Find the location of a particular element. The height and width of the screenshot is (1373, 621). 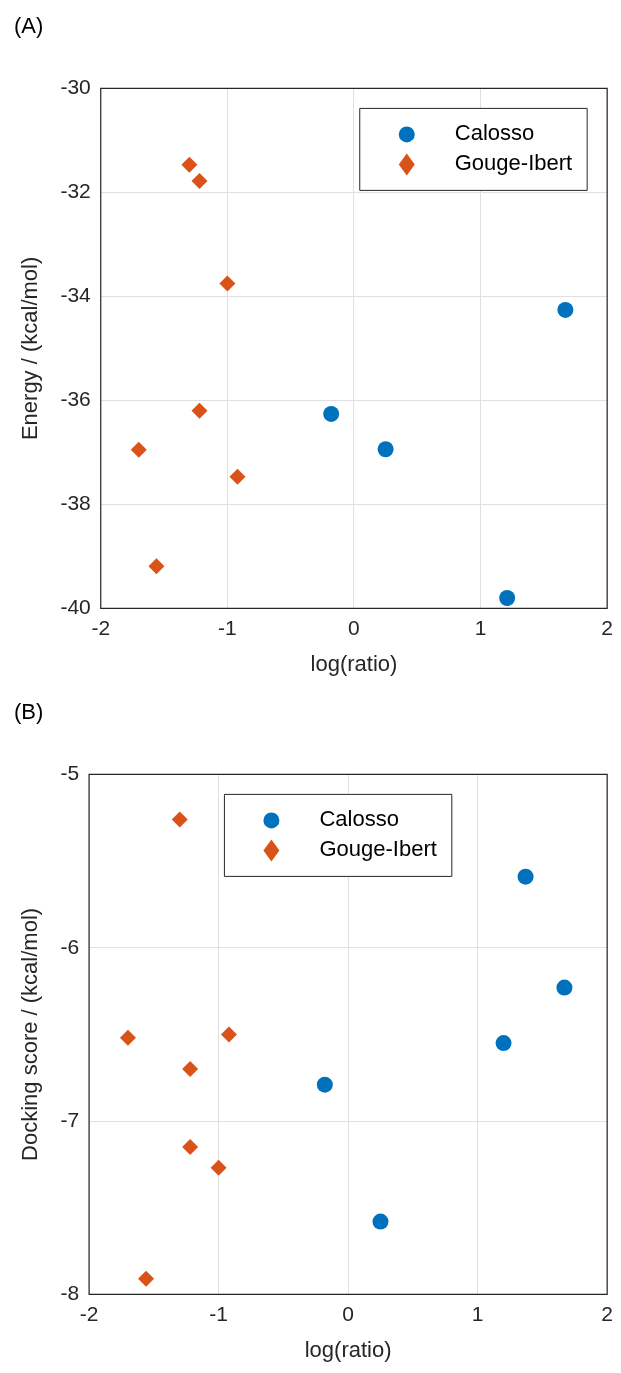

chart-title: (A) is located at coordinates (29, 26).